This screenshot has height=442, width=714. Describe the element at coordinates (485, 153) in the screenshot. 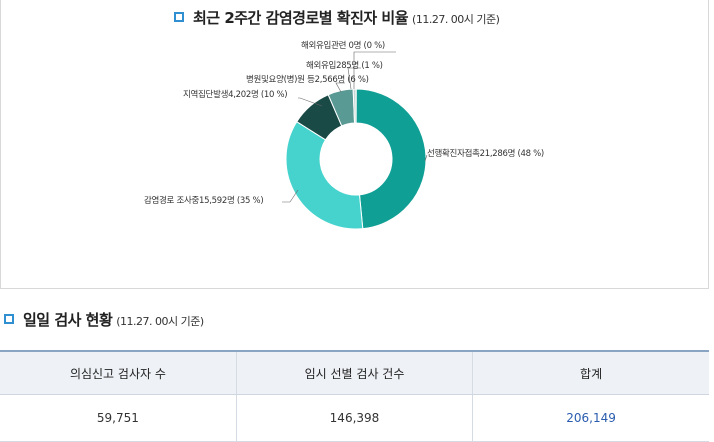

I see `label-contact: 선행확진자접촉21,286명 (48 %)` at that location.